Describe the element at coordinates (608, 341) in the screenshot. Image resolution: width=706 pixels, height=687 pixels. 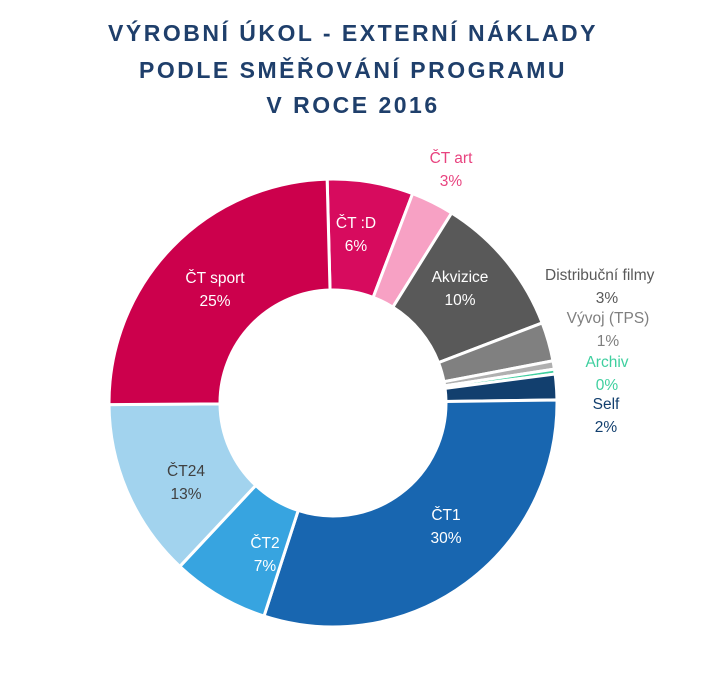
I see `slice-label-percent: 1%` at that location.